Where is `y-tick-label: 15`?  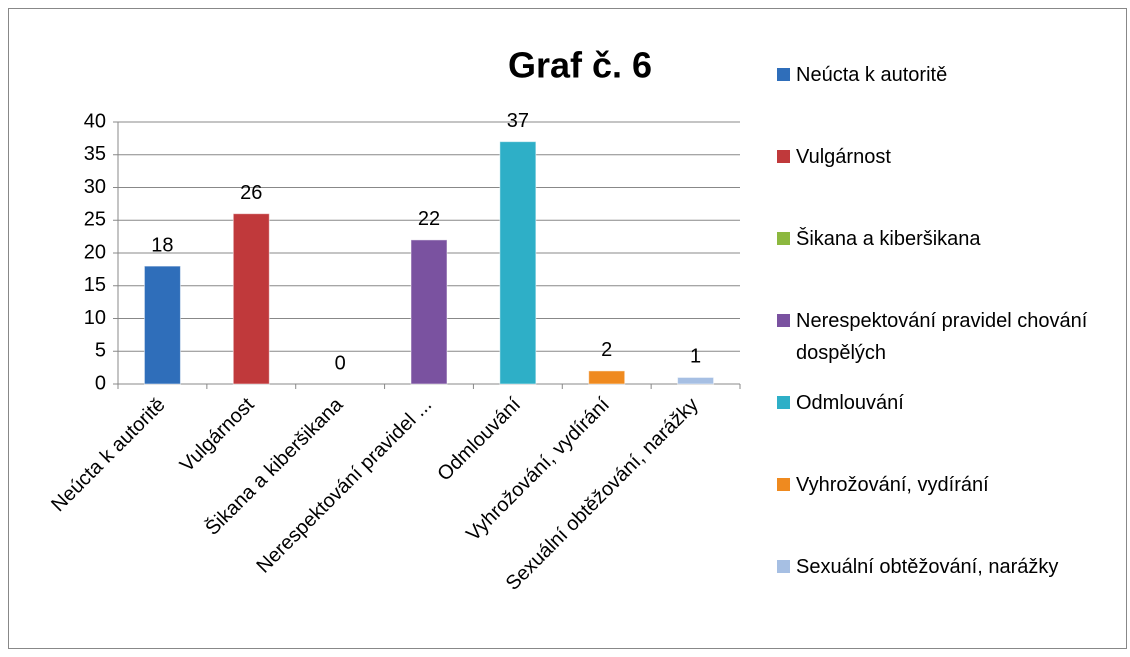 y-tick-label: 15 is located at coordinates (95, 285).